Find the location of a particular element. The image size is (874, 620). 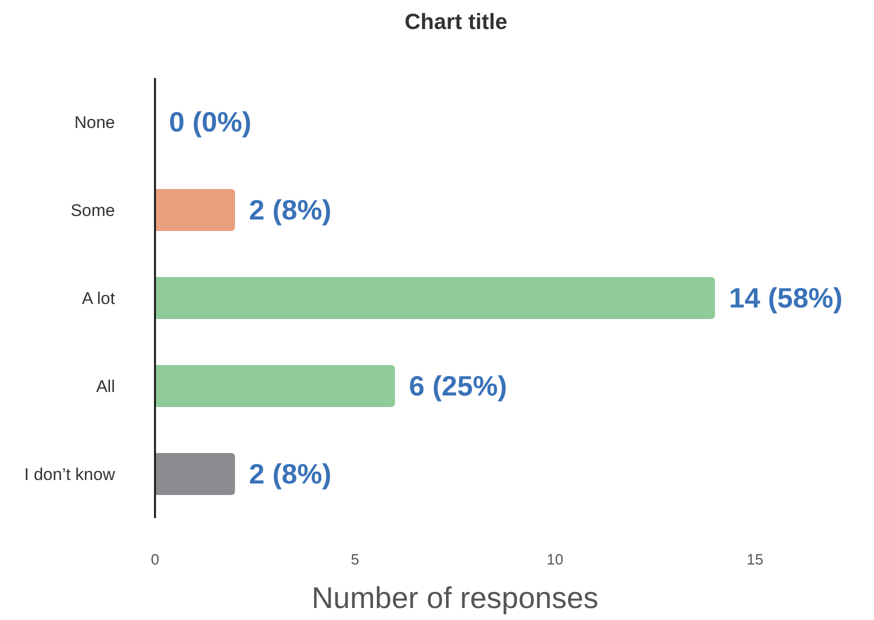

chart-title: Chart title is located at coordinates (456, 22).